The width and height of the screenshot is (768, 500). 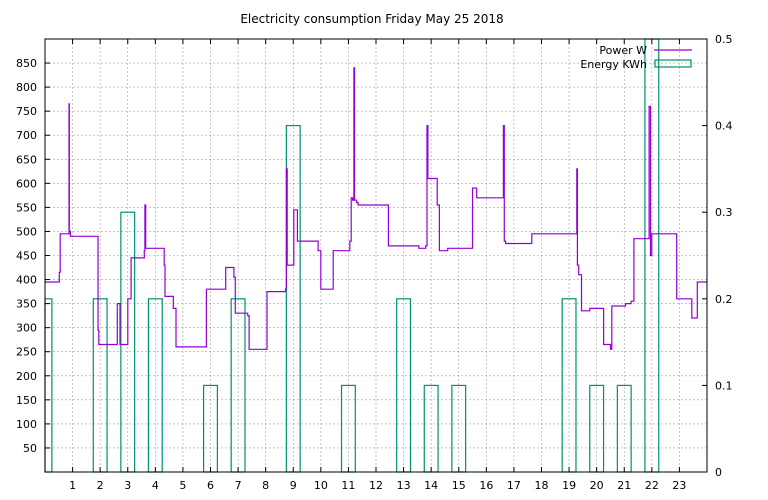 What do you see at coordinates (48, 385) in the screenshot?
I see `energy-bar` at bounding box center [48, 385].